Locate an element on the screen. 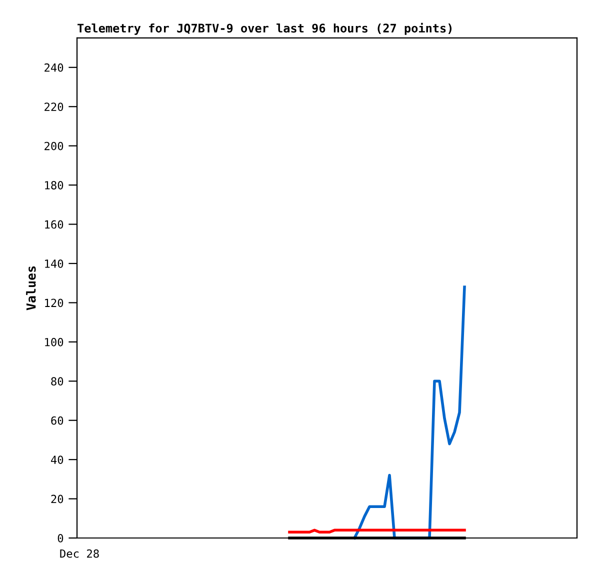 The width and height of the screenshot is (597, 579). y-tick-label: 220 is located at coordinates (54, 107).